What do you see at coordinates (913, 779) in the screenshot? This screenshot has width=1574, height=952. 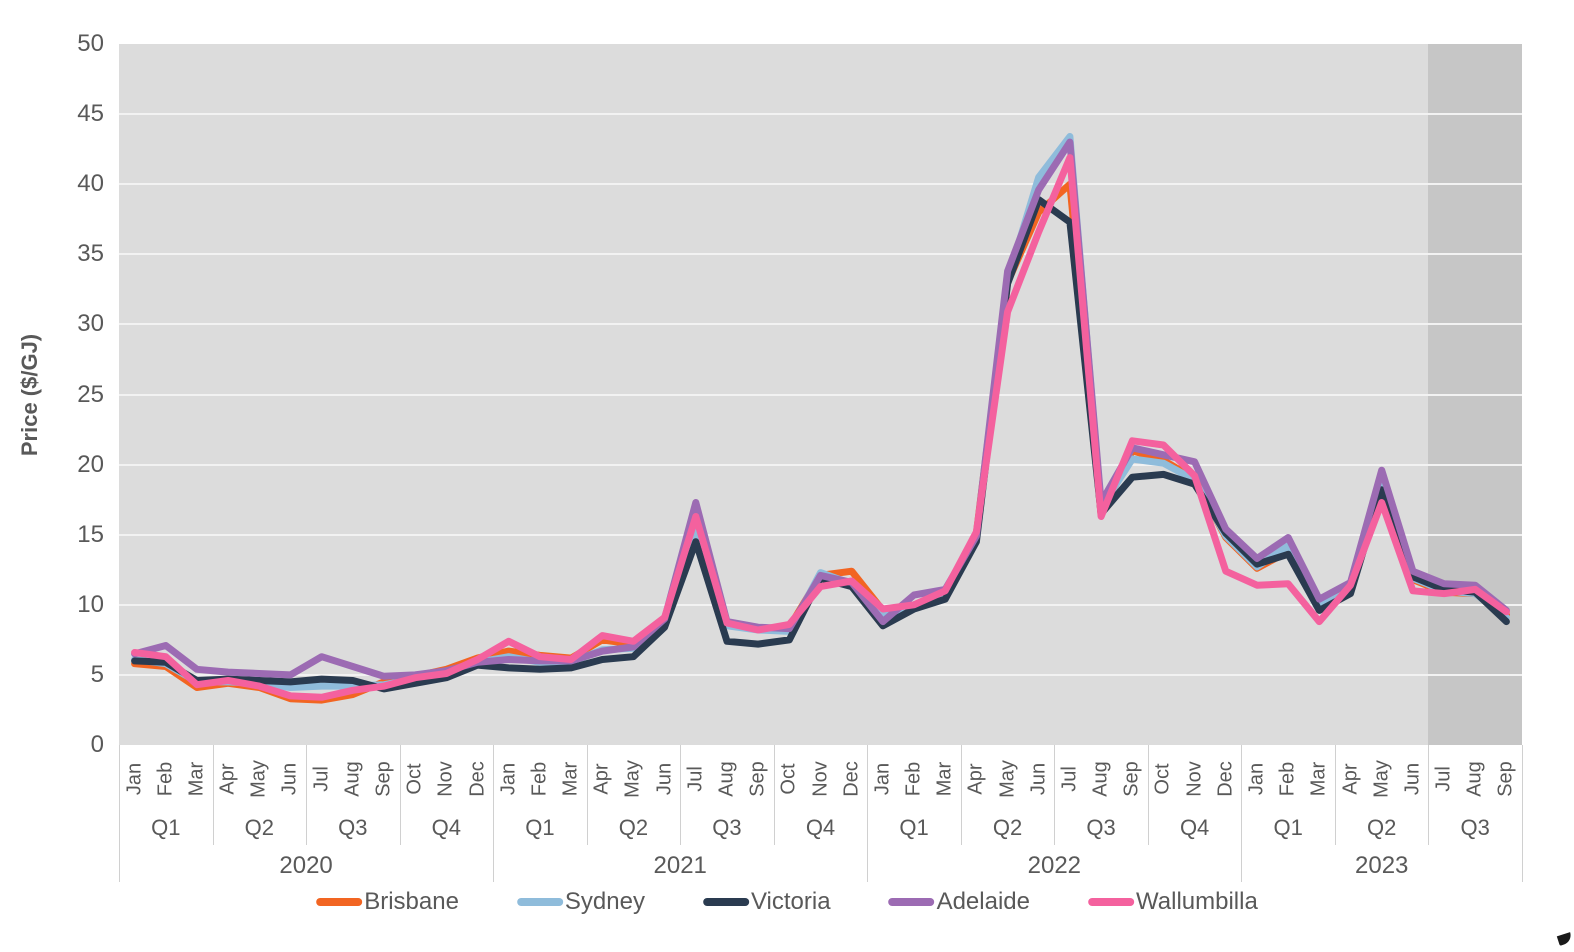 I see `month-label-feb-2022: Feb` at bounding box center [913, 779].